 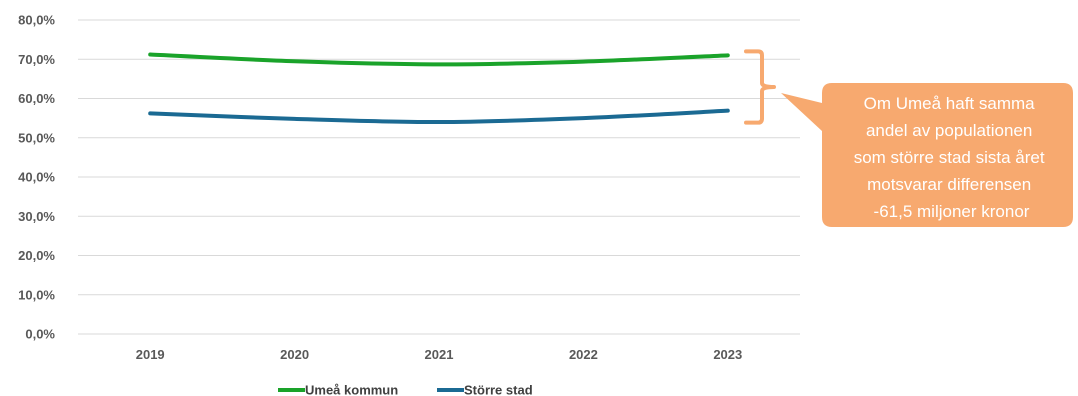 I want to click on y-tick-label: 10,0%, so click(x=36, y=294).